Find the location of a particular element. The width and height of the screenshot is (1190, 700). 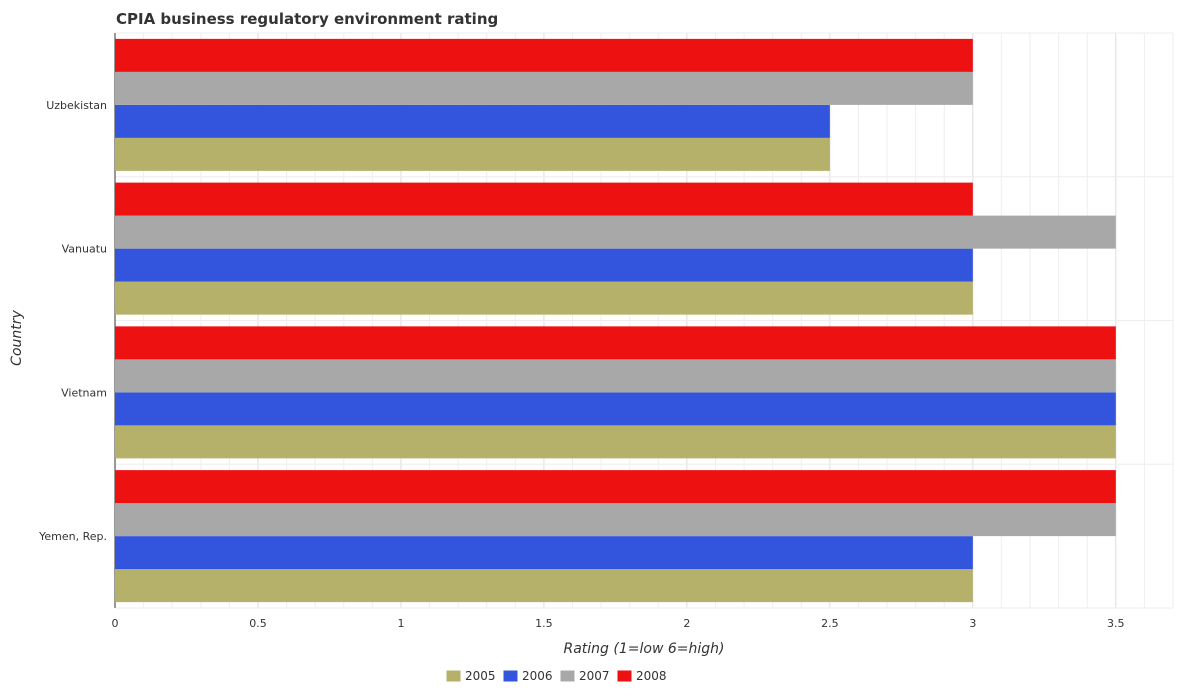

y-tick-label: Vanuatu is located at coordinates (84, 249).